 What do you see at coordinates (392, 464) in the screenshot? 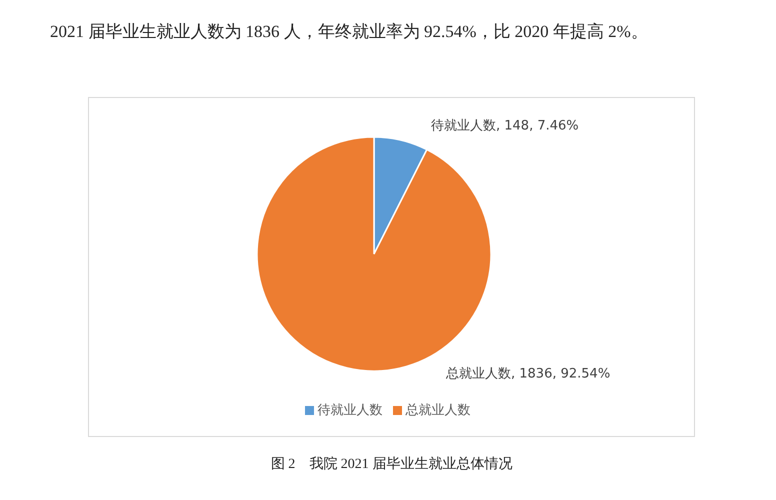
I see `caption: 图 2 我院 2021 届毕业生就业总体情况` at bounding box center [392, 464].